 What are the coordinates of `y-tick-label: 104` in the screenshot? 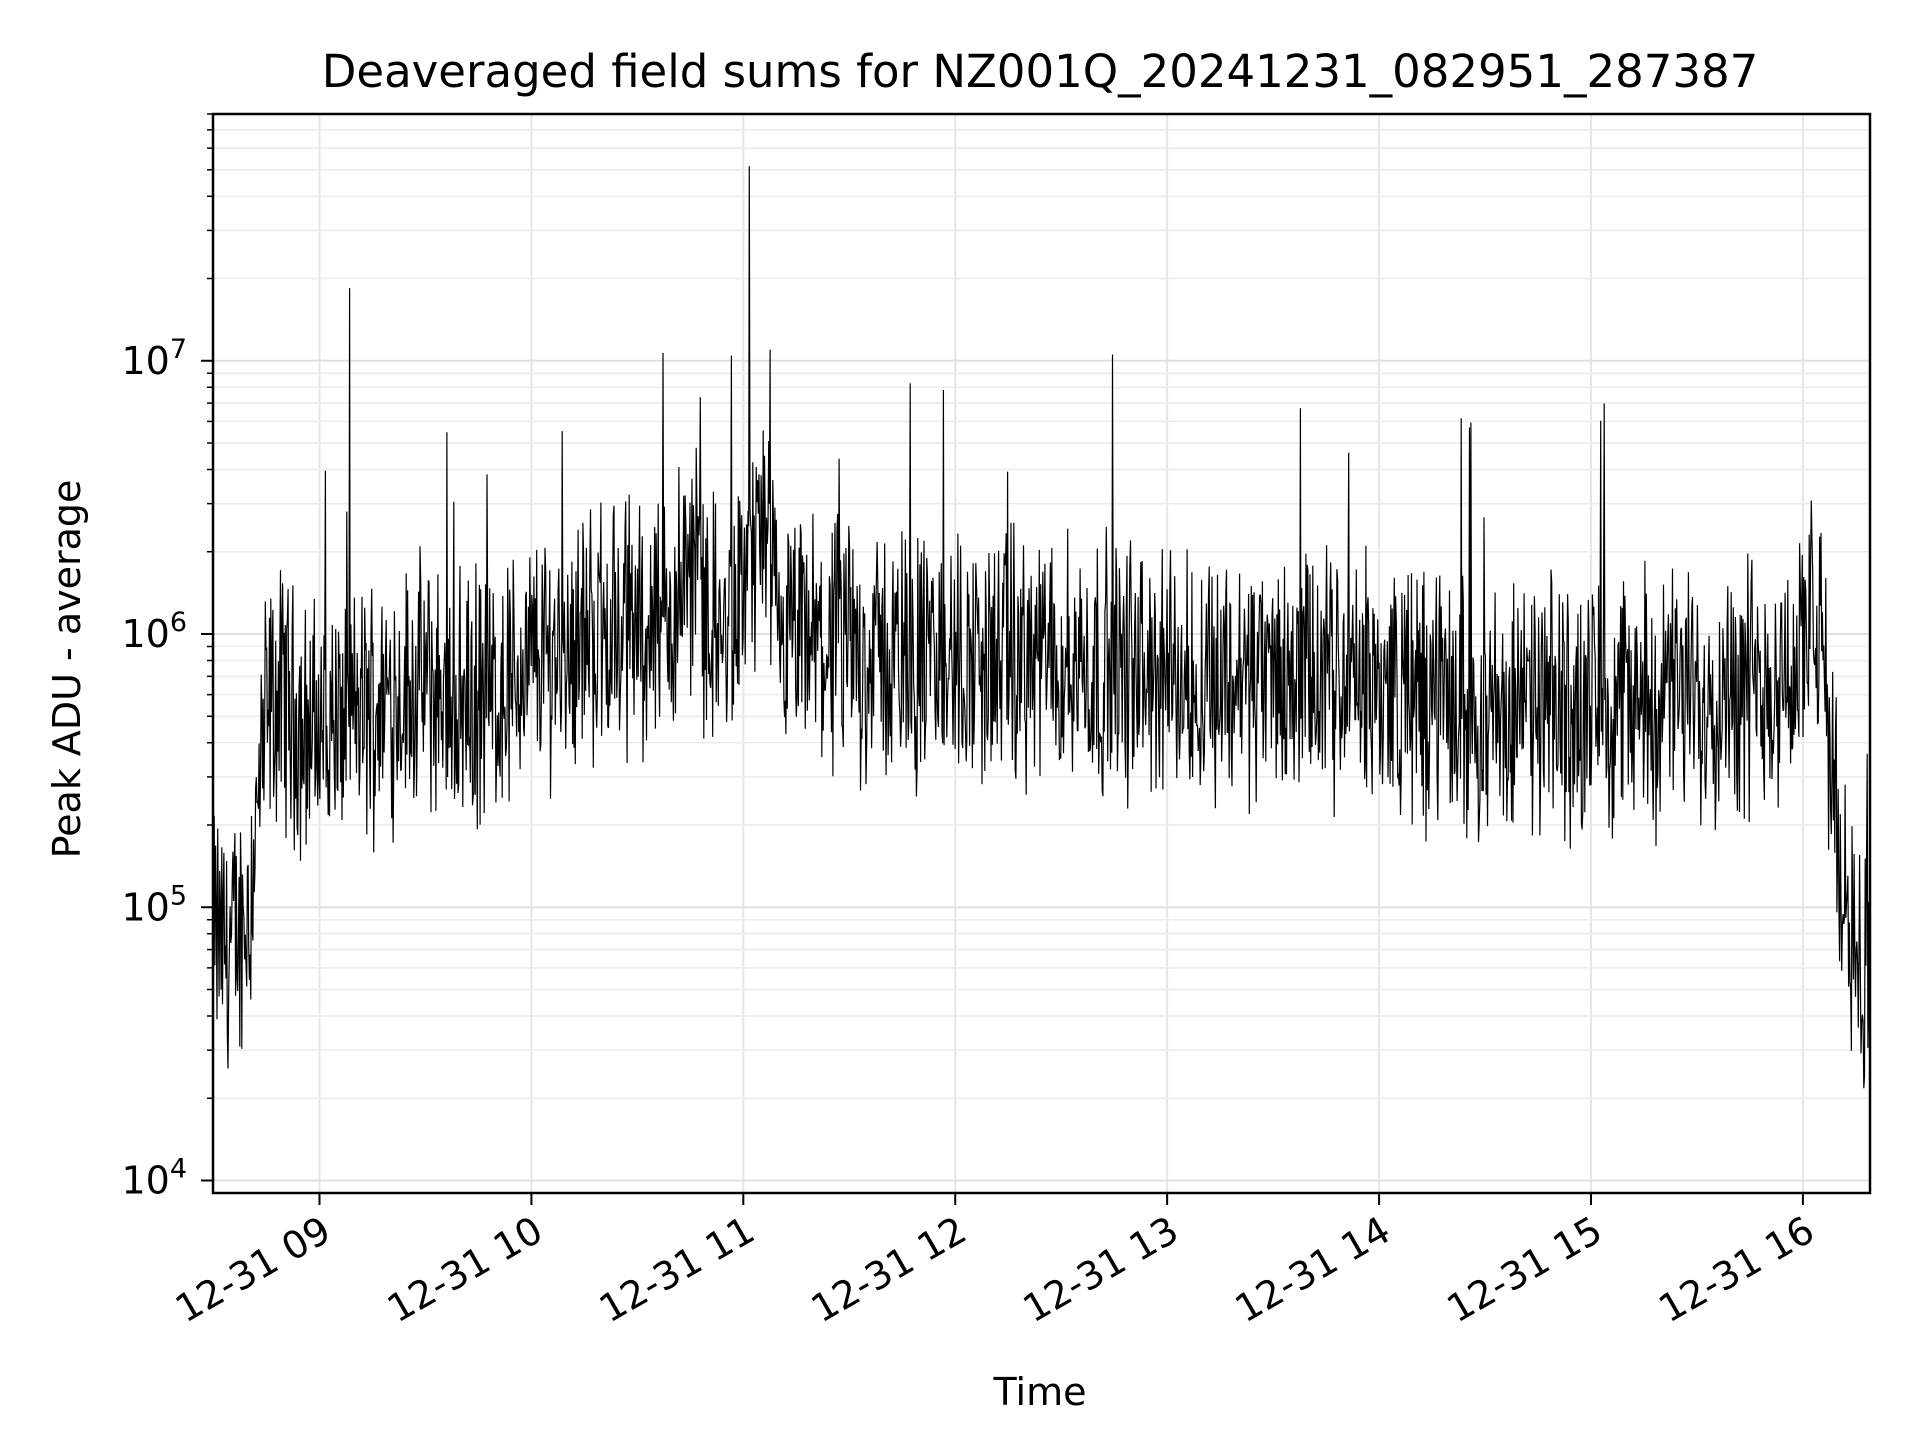 It's located at (154, 1177).